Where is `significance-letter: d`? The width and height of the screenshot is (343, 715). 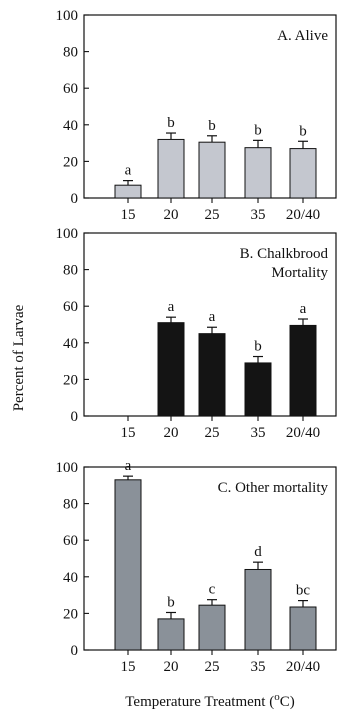 significance-letter: d is located at coordinates (258, 552).